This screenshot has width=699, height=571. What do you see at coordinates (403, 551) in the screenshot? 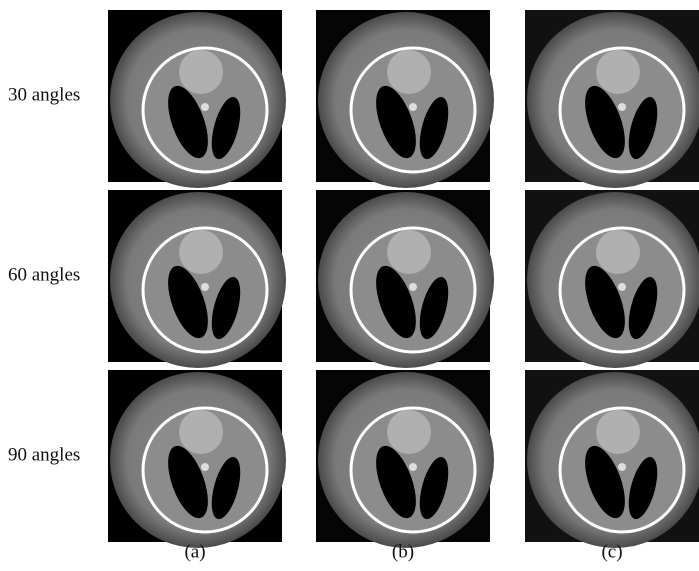
I see `column-label: (b)` at bounding box center [403, 551].